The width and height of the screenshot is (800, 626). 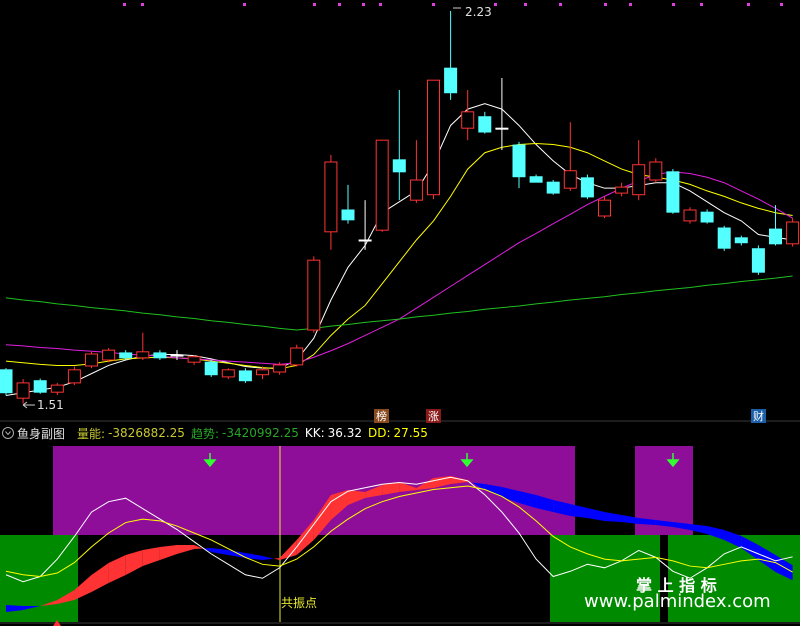 What do you see at coordinates (381, 416) in the screenshot?
I see `badge-text: 榜` at bounding box center [381, 416].